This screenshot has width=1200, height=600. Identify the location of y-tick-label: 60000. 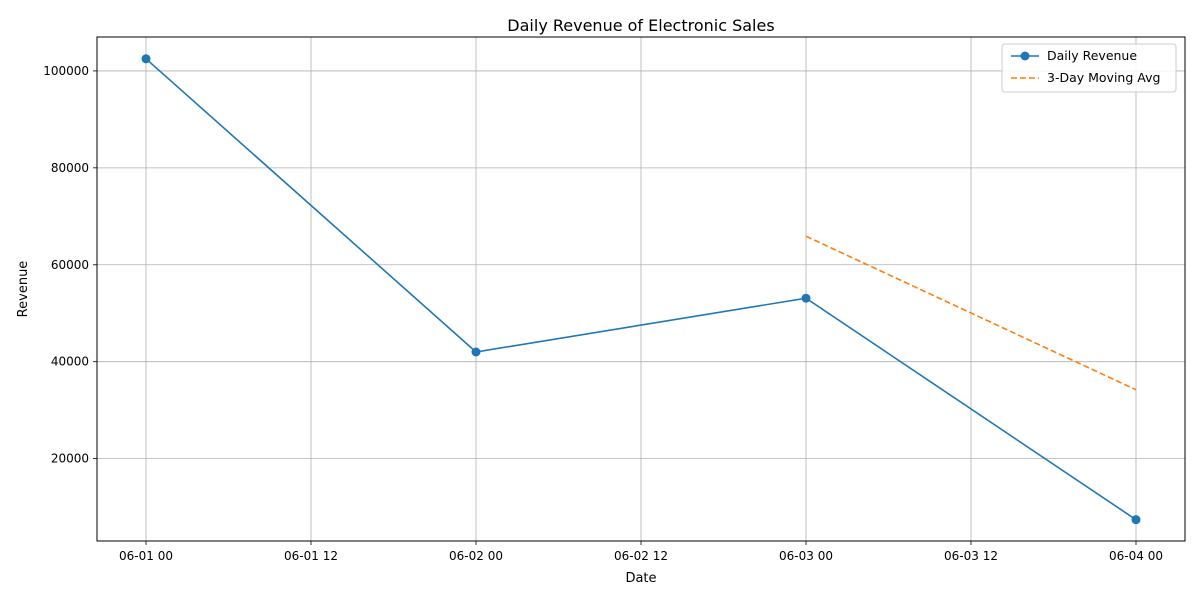
(70, 265).